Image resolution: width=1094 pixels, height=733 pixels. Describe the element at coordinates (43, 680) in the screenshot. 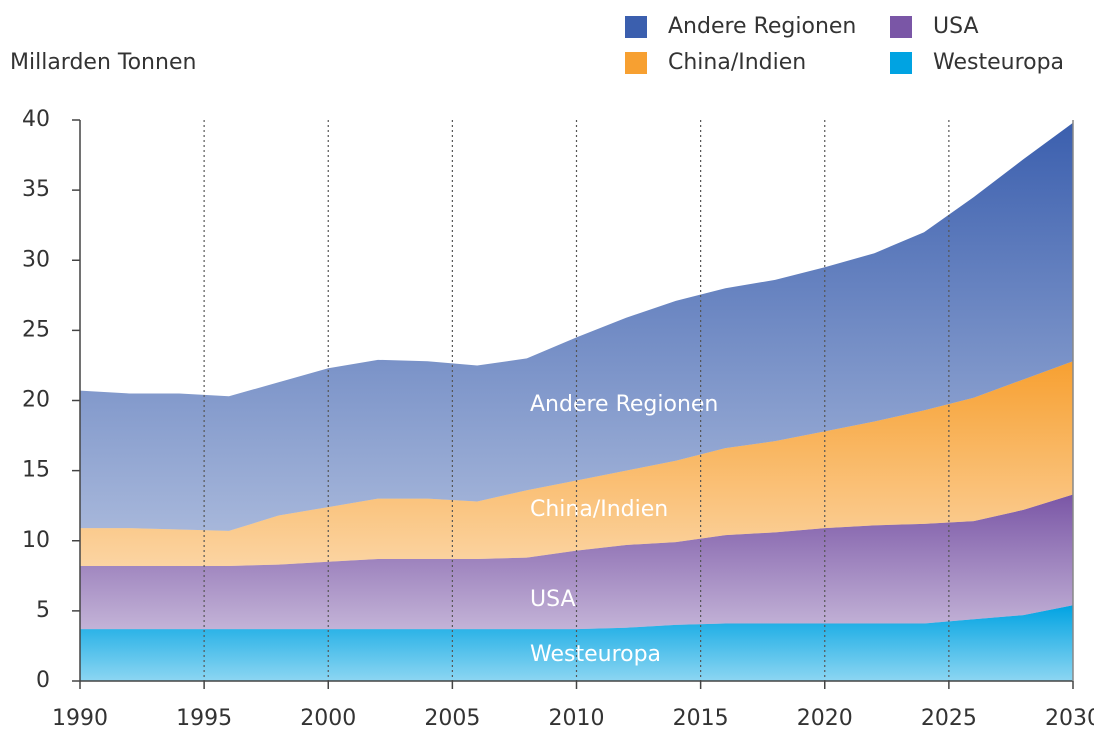

I see `y-tick-label: 0` at that location.